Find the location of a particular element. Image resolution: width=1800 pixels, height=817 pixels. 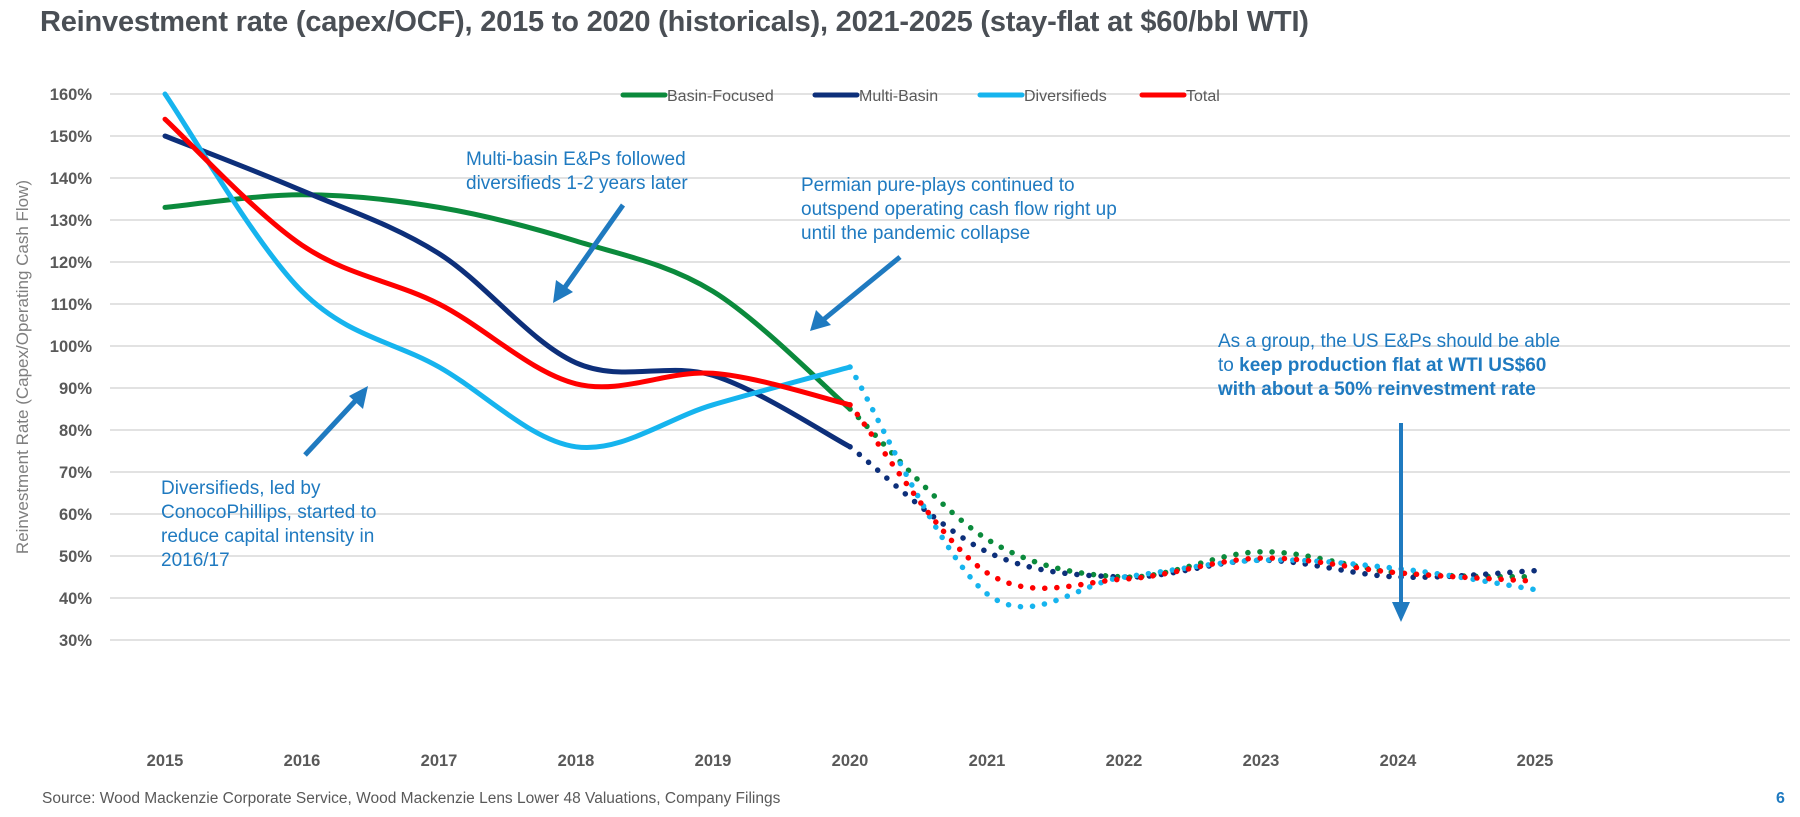

x-tick-label: 2021 is located at coordinates (987, 761).